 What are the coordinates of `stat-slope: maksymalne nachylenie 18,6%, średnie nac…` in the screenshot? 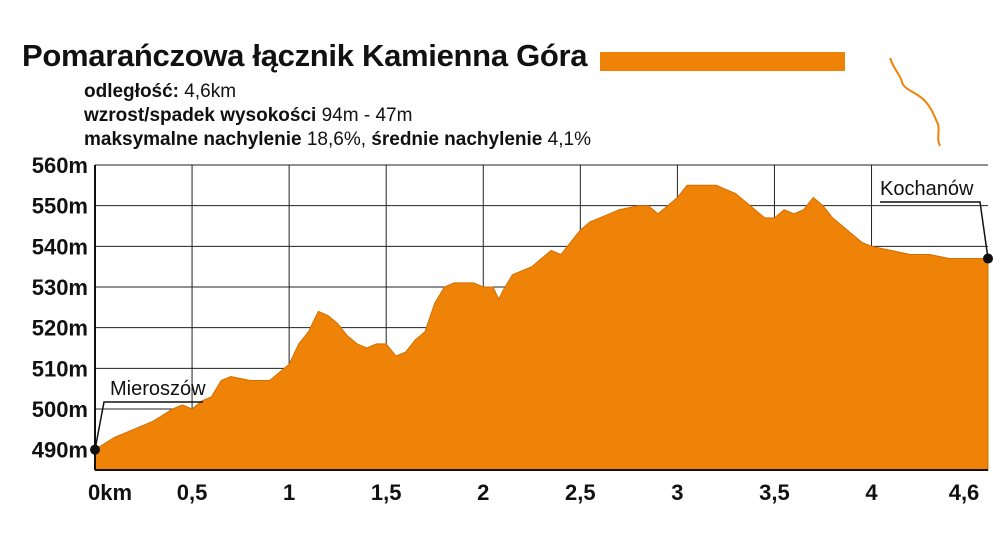 It's located at (337, 140).